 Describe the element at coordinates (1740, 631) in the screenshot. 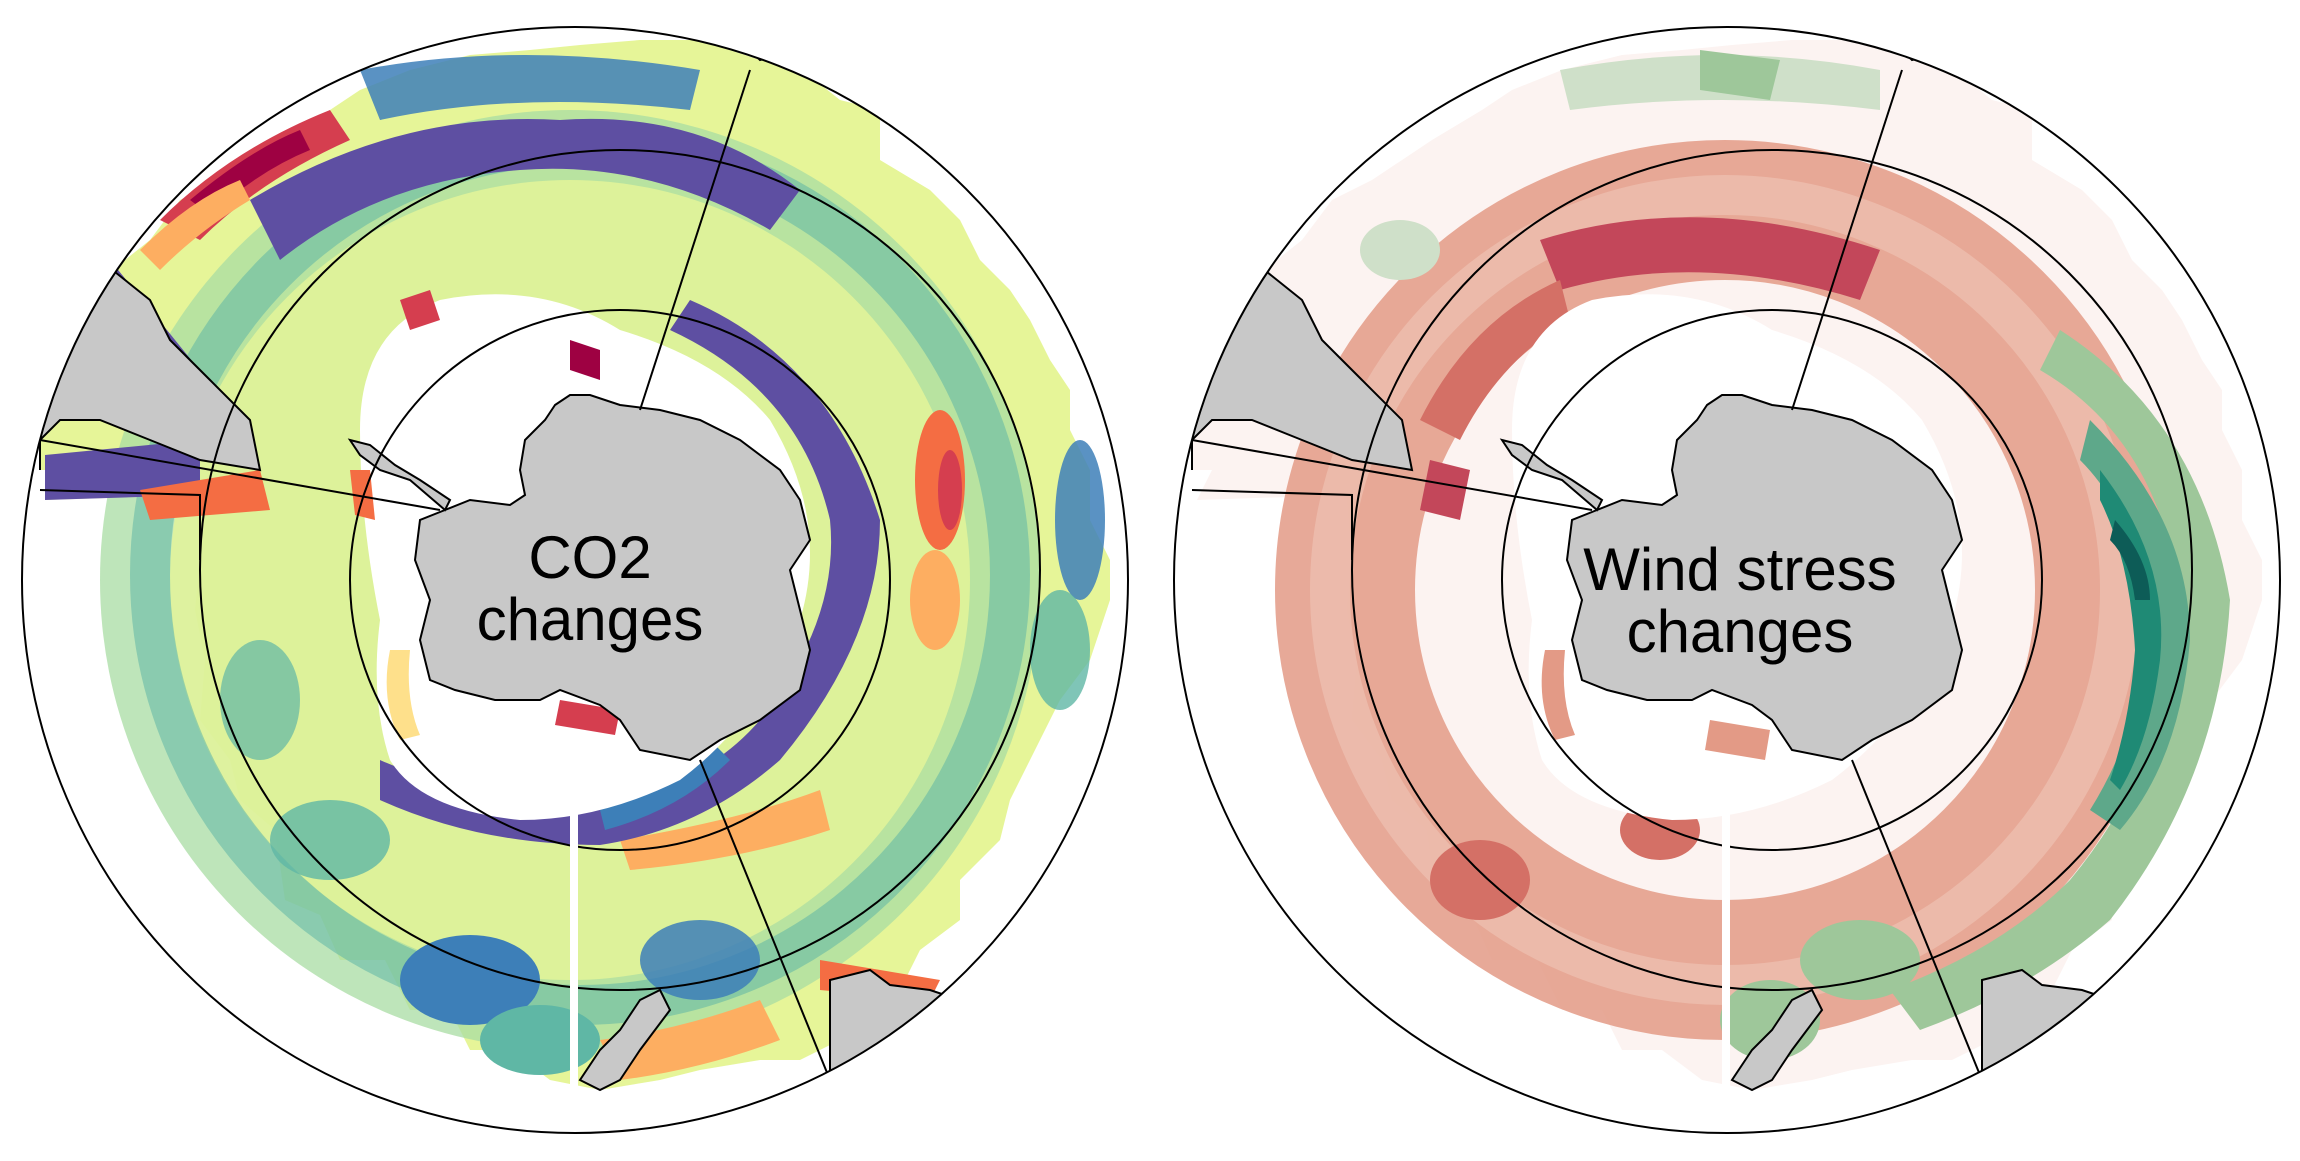

I see `wind-label-line2: changes` at that location.